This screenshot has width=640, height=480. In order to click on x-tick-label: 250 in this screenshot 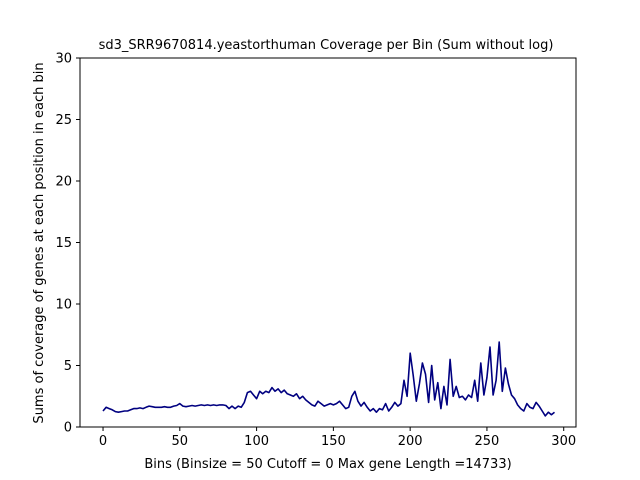, I will do `click(487, 441)`.